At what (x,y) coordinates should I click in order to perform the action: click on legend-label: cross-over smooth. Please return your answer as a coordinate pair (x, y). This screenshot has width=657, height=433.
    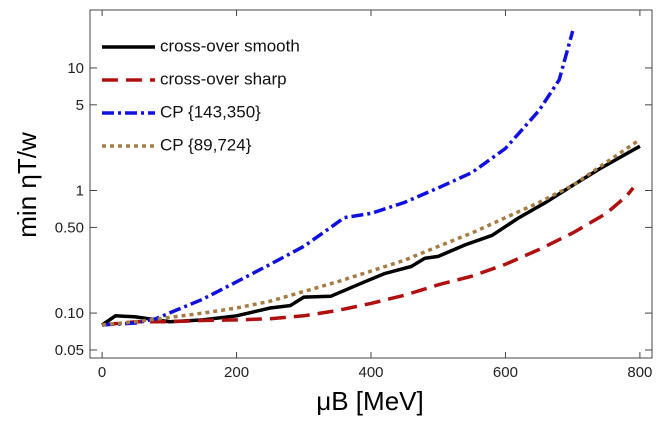
    Looking at the image, I should click on (230, 45).